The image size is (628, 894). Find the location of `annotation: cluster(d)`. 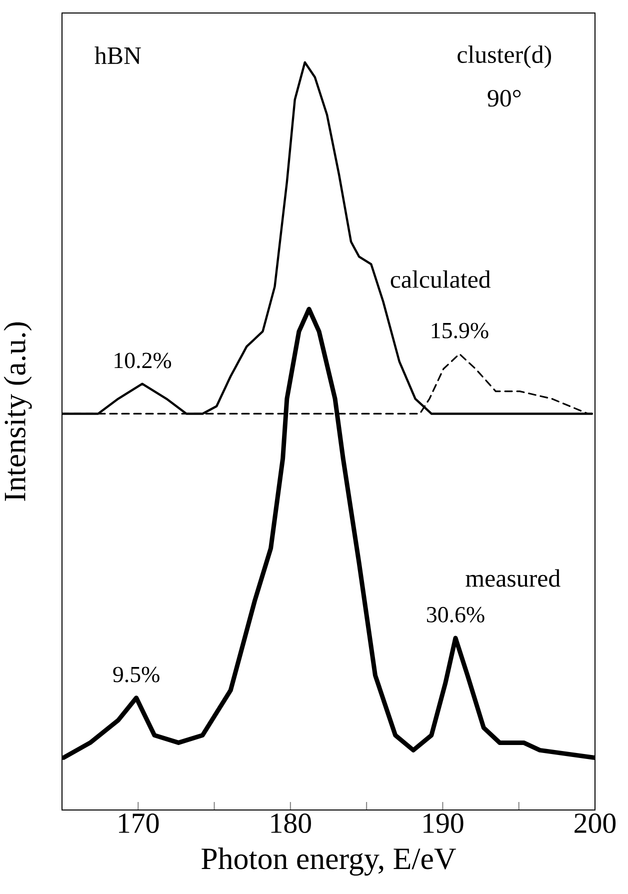

annotation: cluster(d) is located at coordinates (505, 57).